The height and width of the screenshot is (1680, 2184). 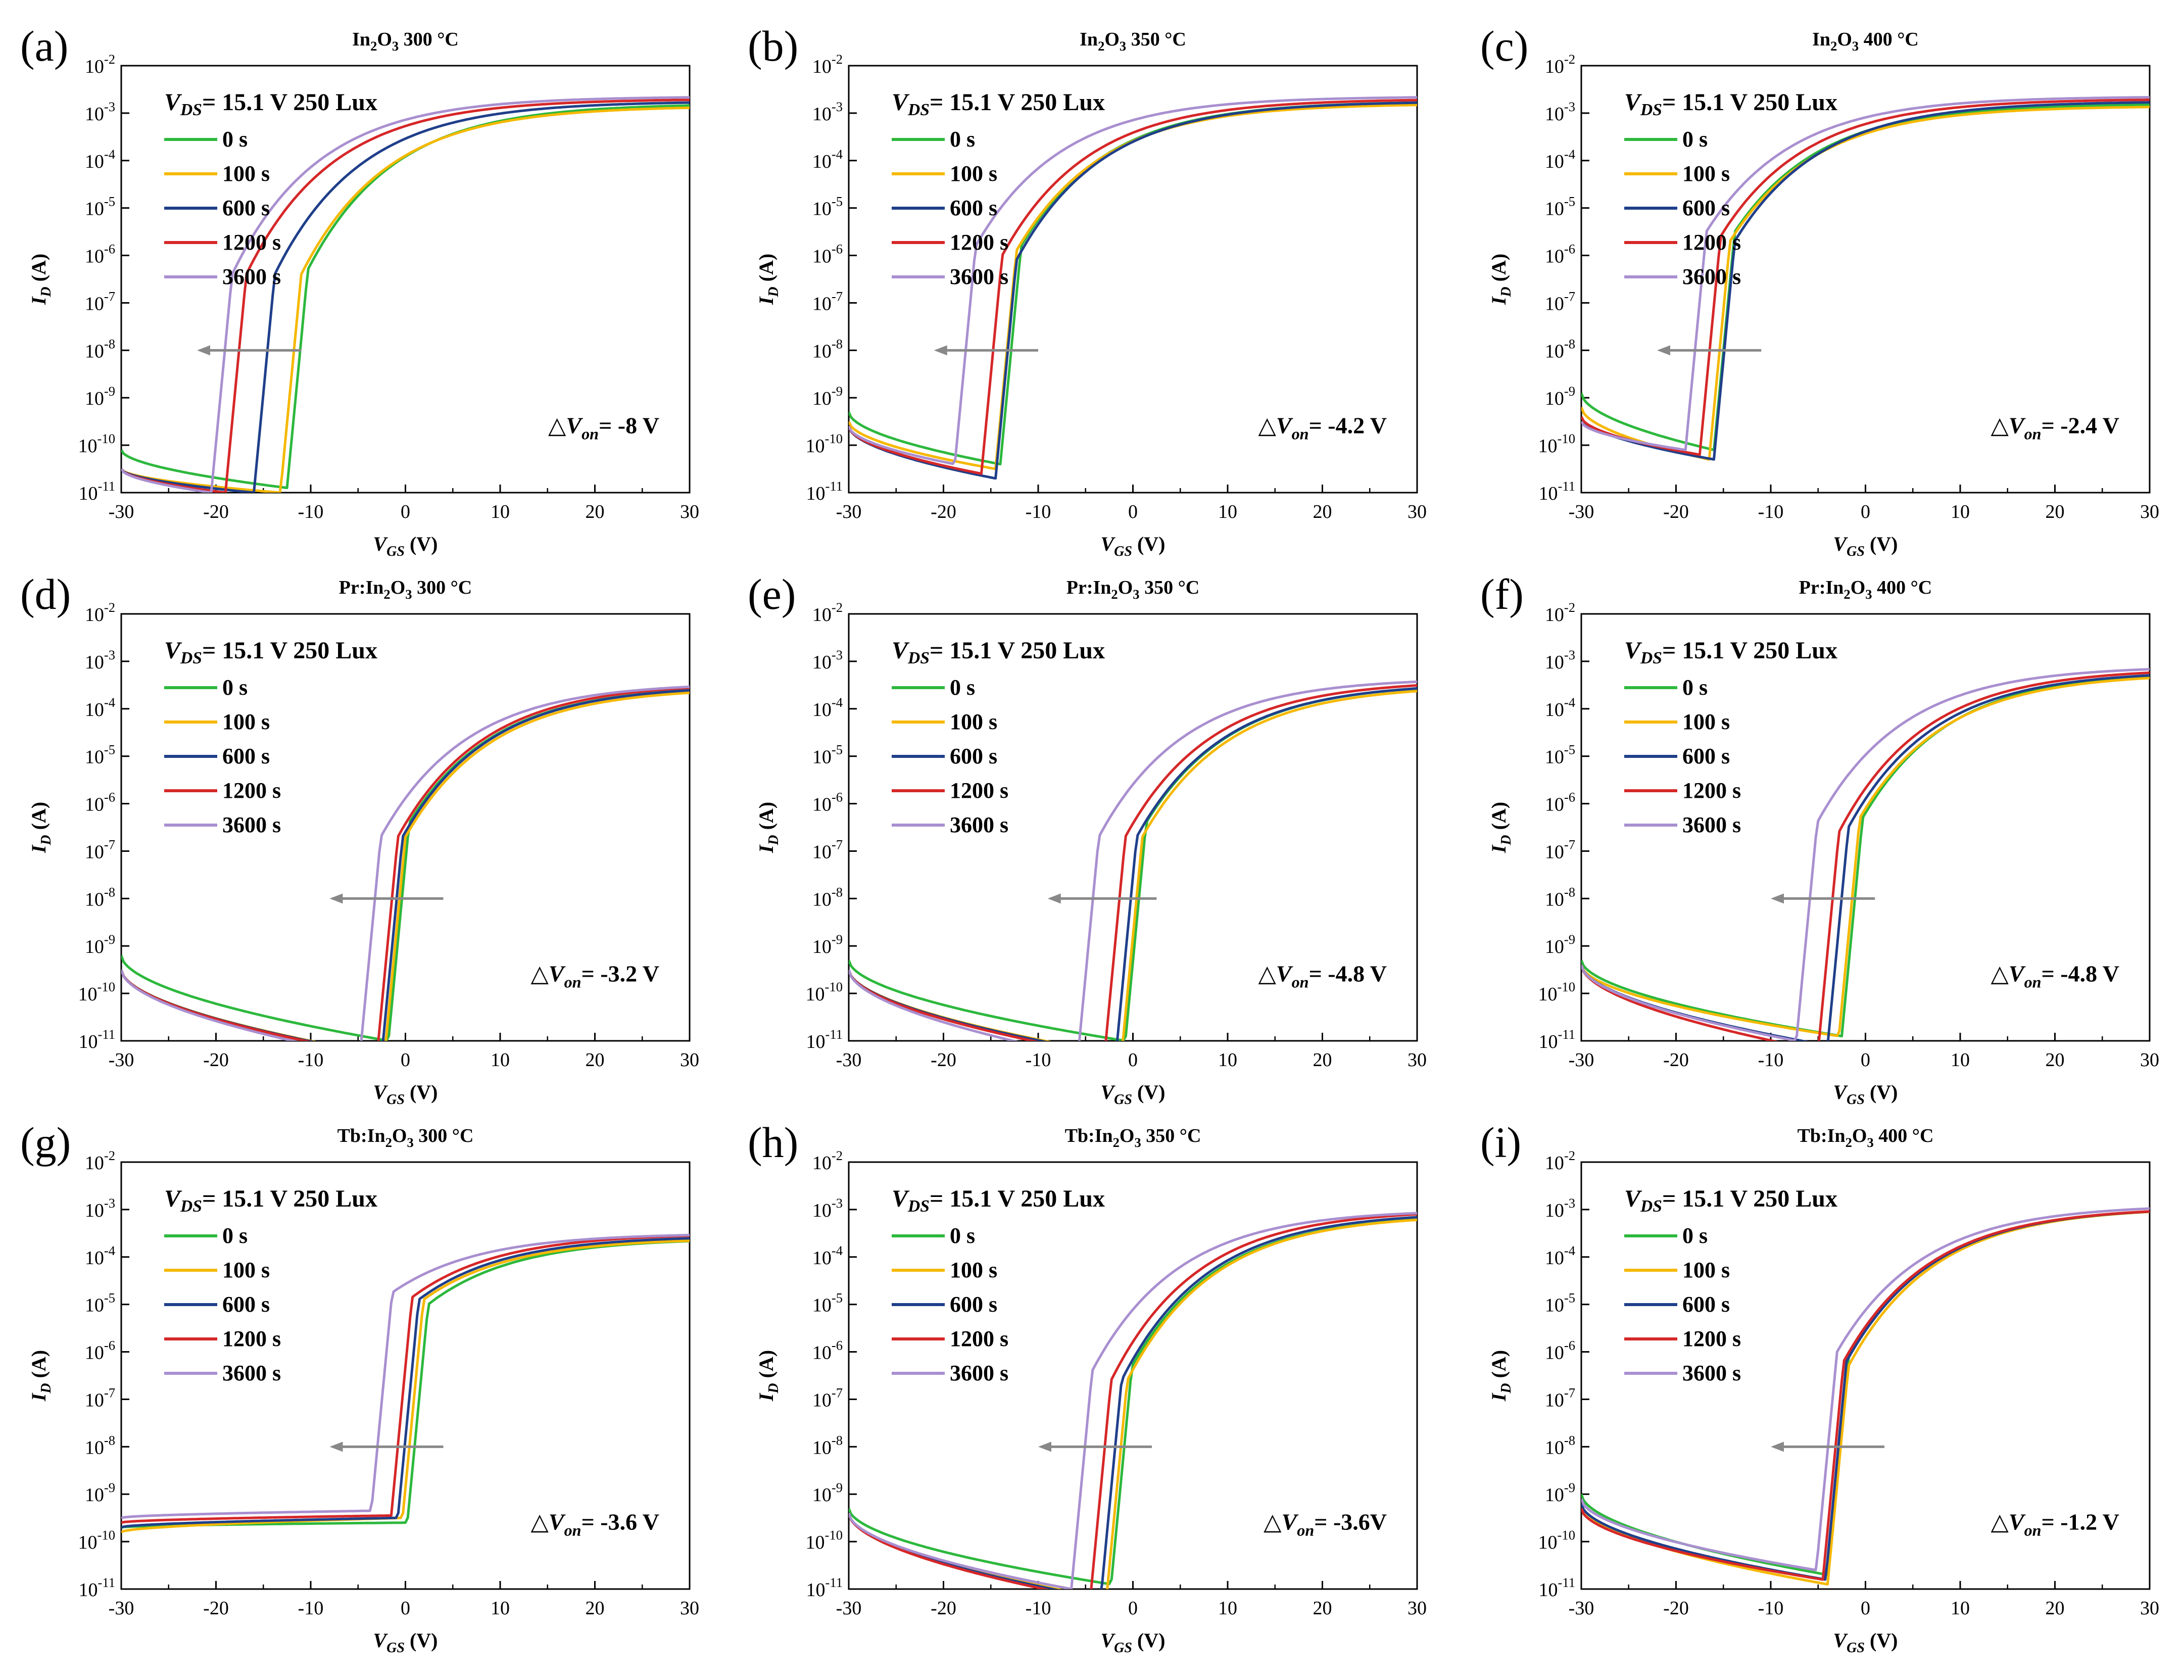 What do you see at coordinates (1133, 1060) in the screenshot?
I see `x-tick-label: 0` at bounding box center [1133, 1060].